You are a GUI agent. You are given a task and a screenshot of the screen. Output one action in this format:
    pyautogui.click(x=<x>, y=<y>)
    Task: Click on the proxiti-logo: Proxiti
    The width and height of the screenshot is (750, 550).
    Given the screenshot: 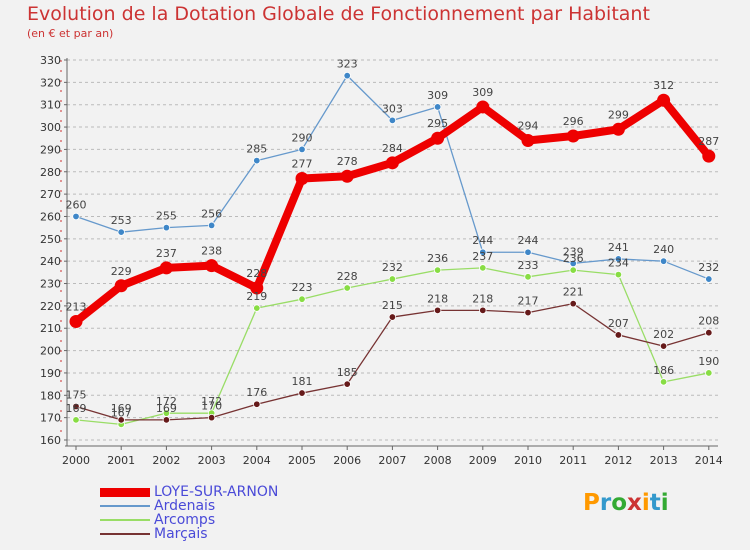 What is the action you would take?
    pyautogui.click(x=626, y=503)
    